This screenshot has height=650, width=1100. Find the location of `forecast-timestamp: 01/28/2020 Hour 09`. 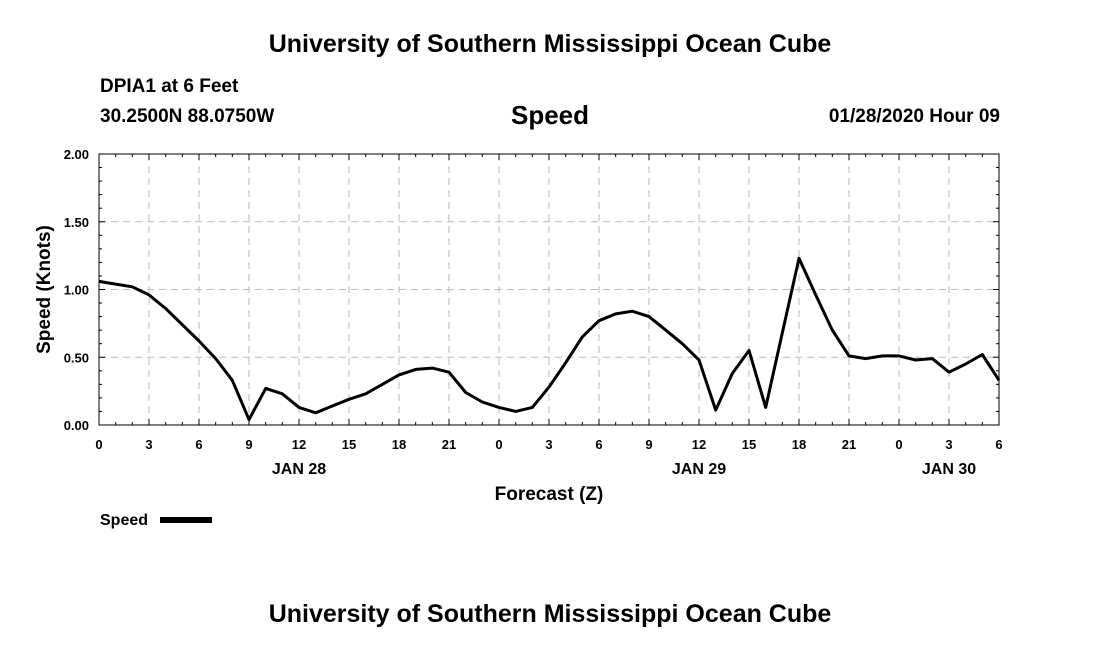

forecast-timestamp: 01/28/2020 Hour 09 is located at coordinates (914, 116).